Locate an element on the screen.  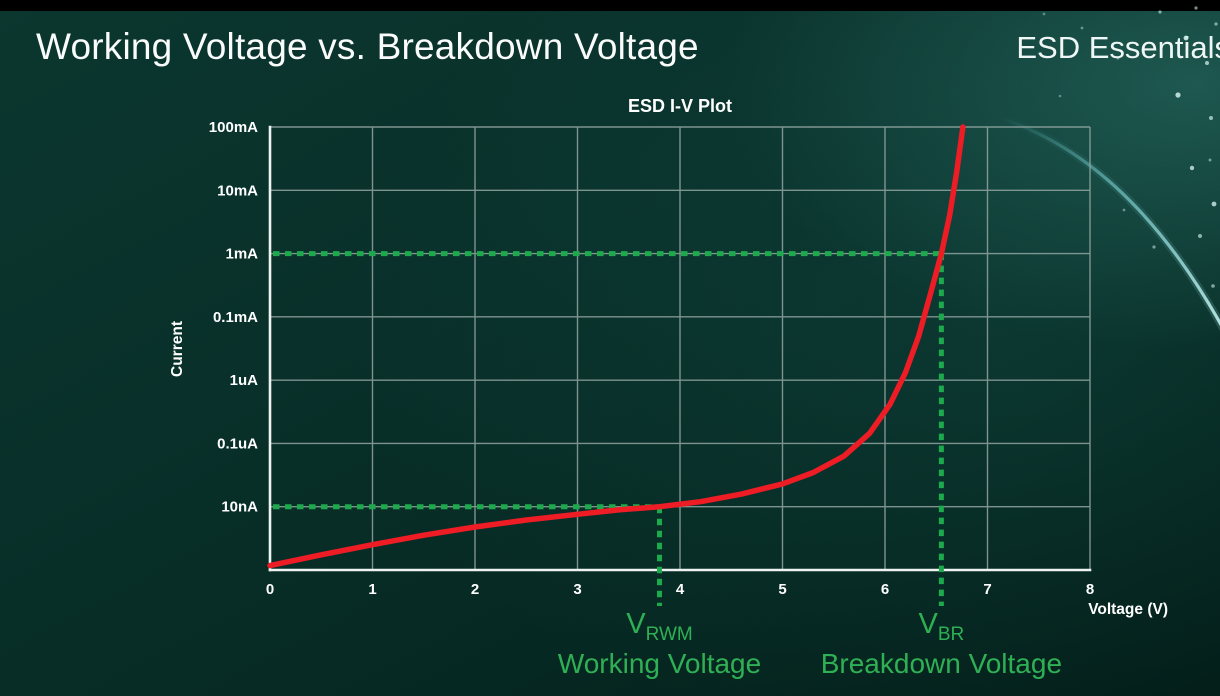
vbr-label: VBR is located at coordinates (941, 626).